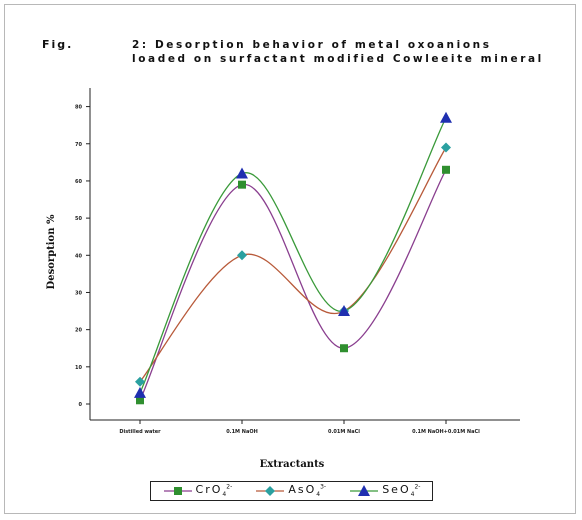 This screenshot has height=520, width=582. I want to click on figure-label: Fig., so click(58, 44).